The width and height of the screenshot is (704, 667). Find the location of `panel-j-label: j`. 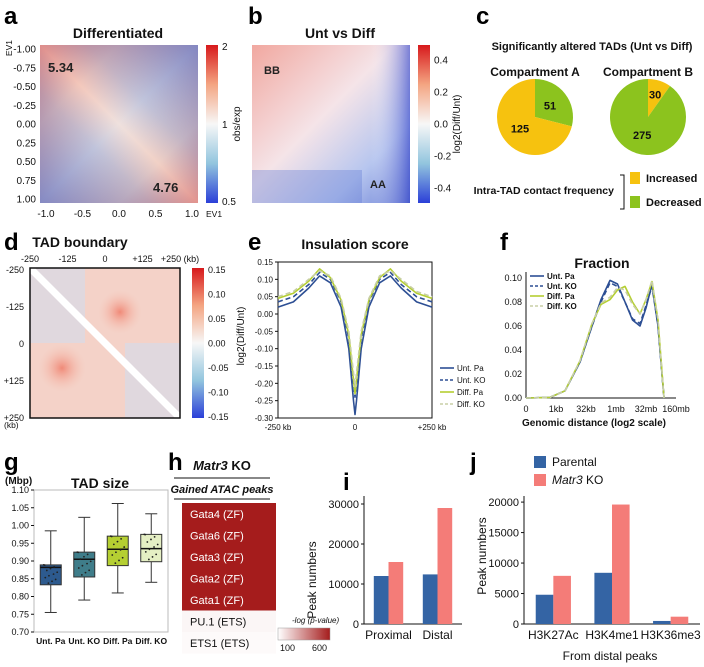

panel-j-label: j is located at coordinates (473, 462).